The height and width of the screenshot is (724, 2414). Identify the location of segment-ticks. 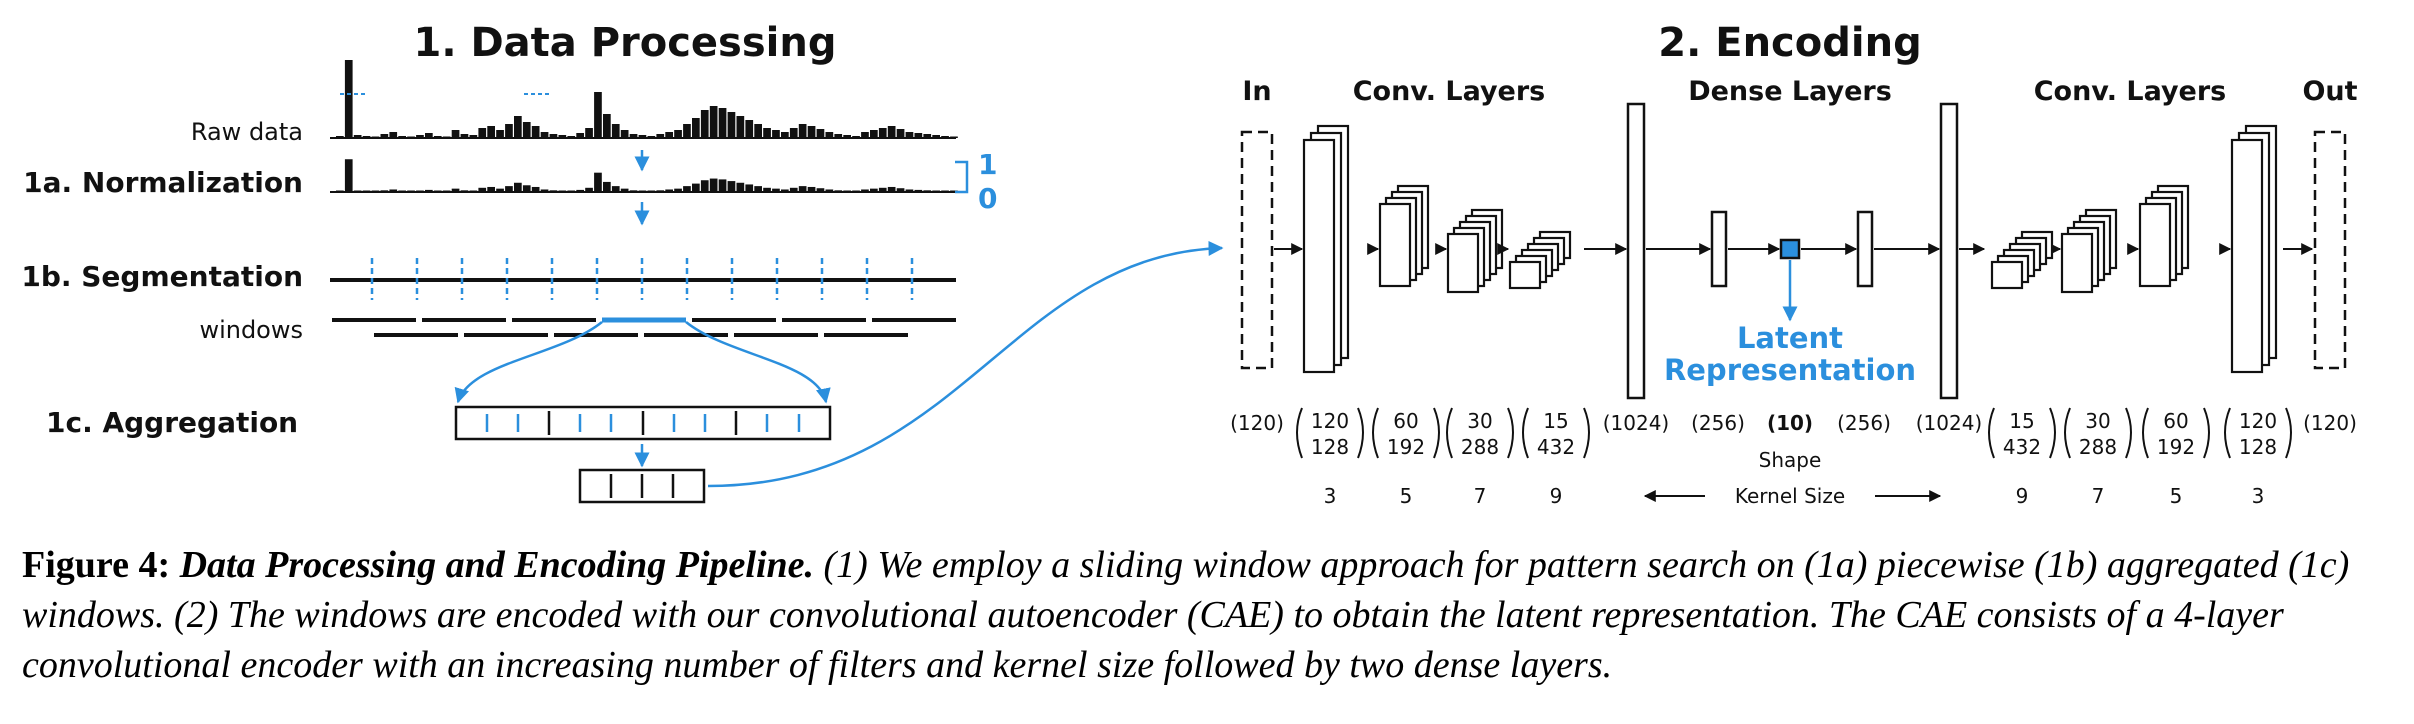
(642, 279).